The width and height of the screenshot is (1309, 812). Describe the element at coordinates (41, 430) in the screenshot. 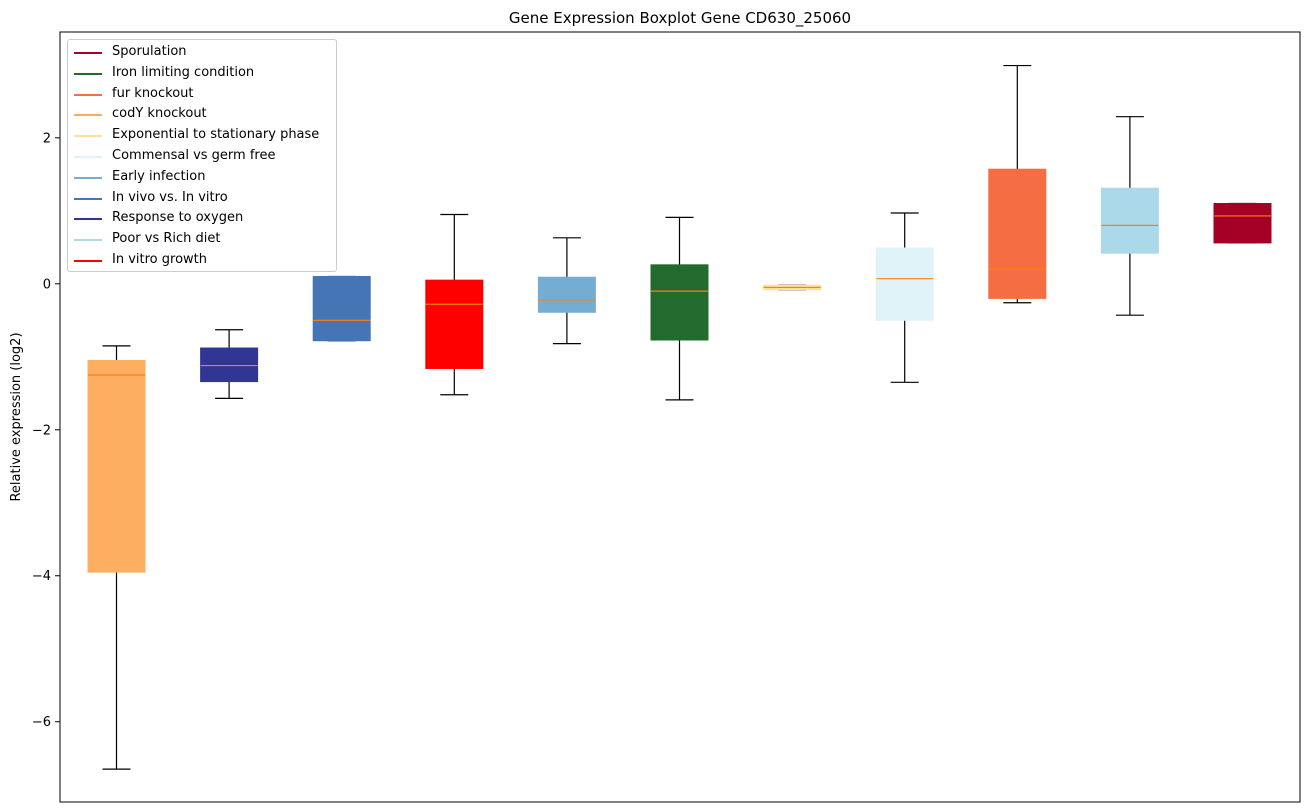

I see `y-tick-label: −2` at that location.